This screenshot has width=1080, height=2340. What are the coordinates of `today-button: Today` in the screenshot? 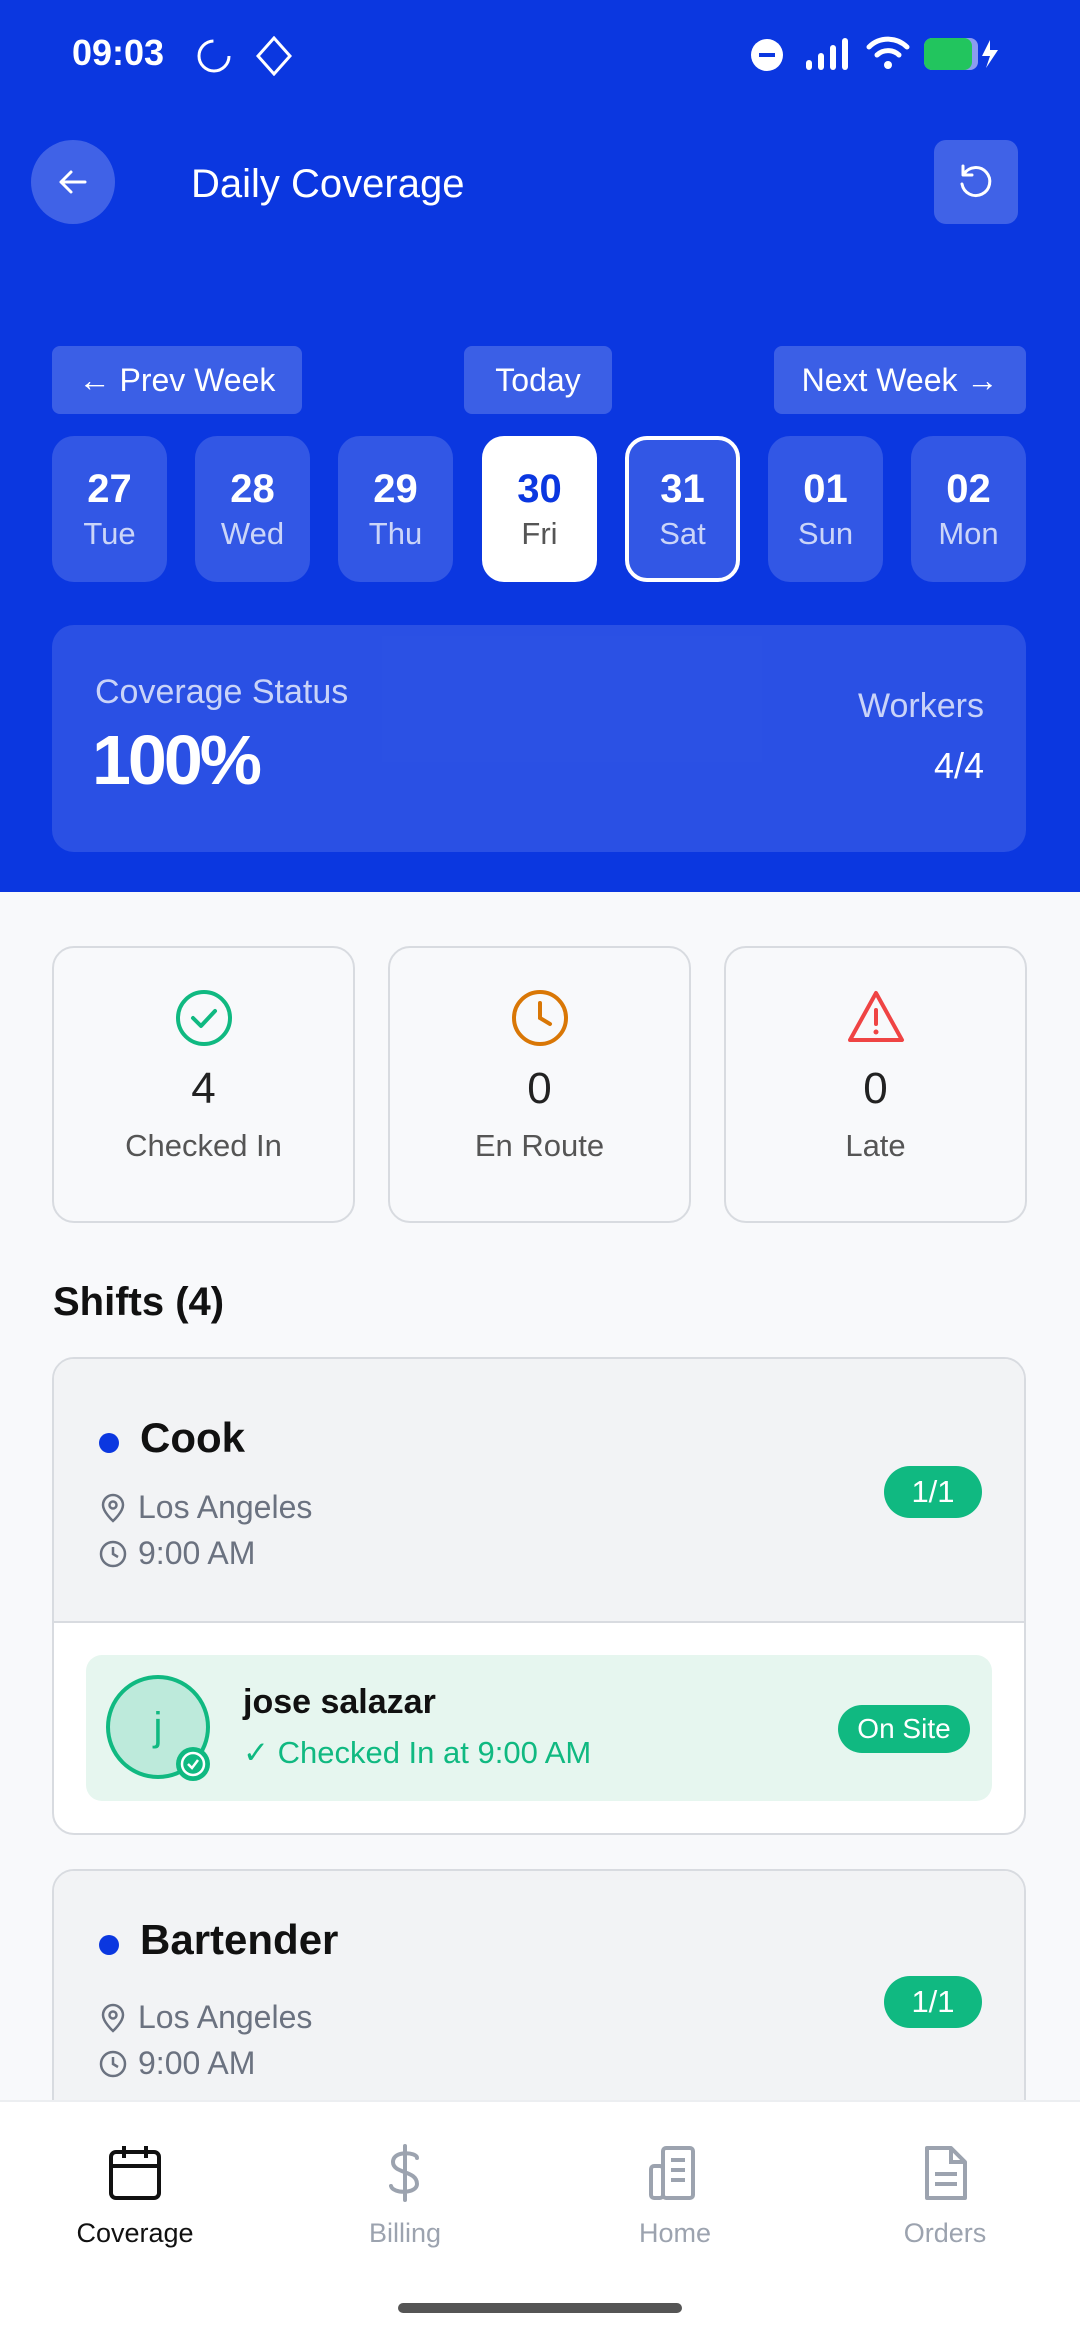 It's located at (538, 380).